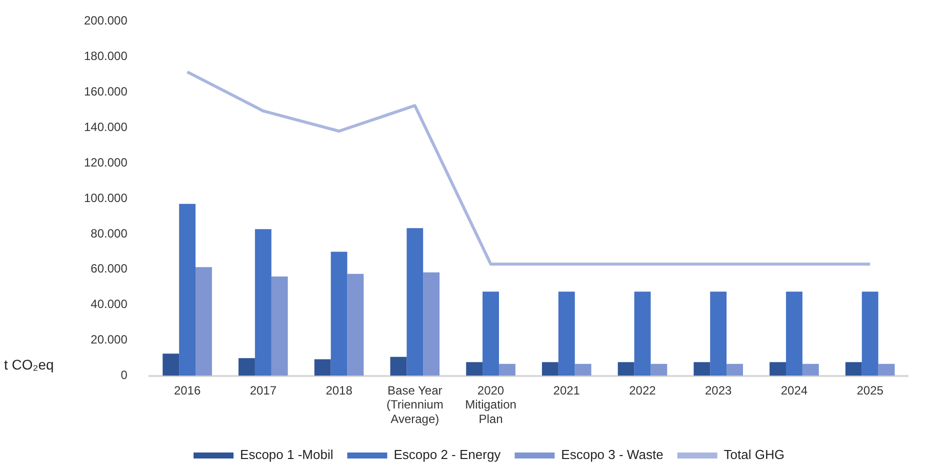 The height and width of the screenshot is (476, 928). Describe the element at coordinates (718, 390) in the screenshot. I see `x-tick-label: 2023` at that location.